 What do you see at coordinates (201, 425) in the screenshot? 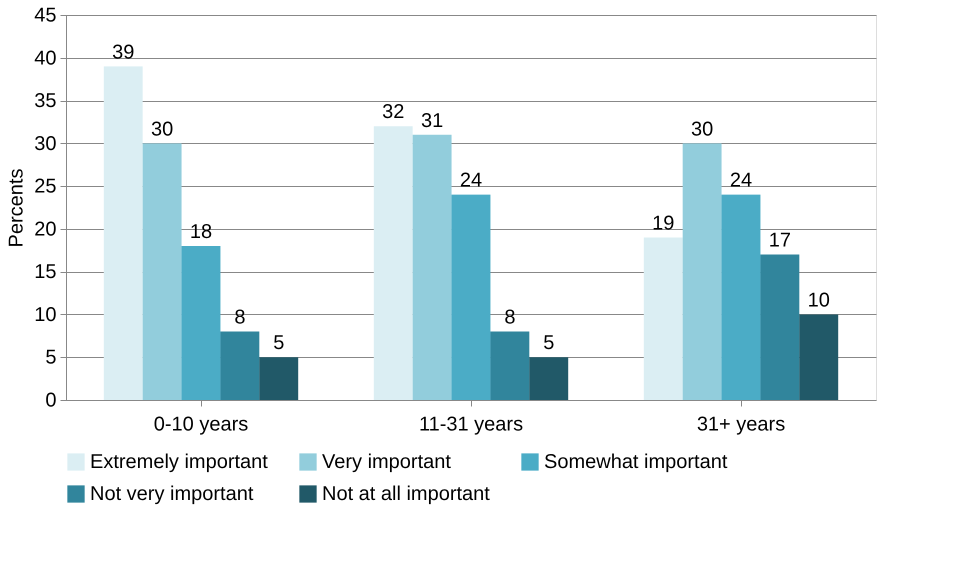
I see `x-tick-label: 0-10 years` at bounding box center [201, 425].